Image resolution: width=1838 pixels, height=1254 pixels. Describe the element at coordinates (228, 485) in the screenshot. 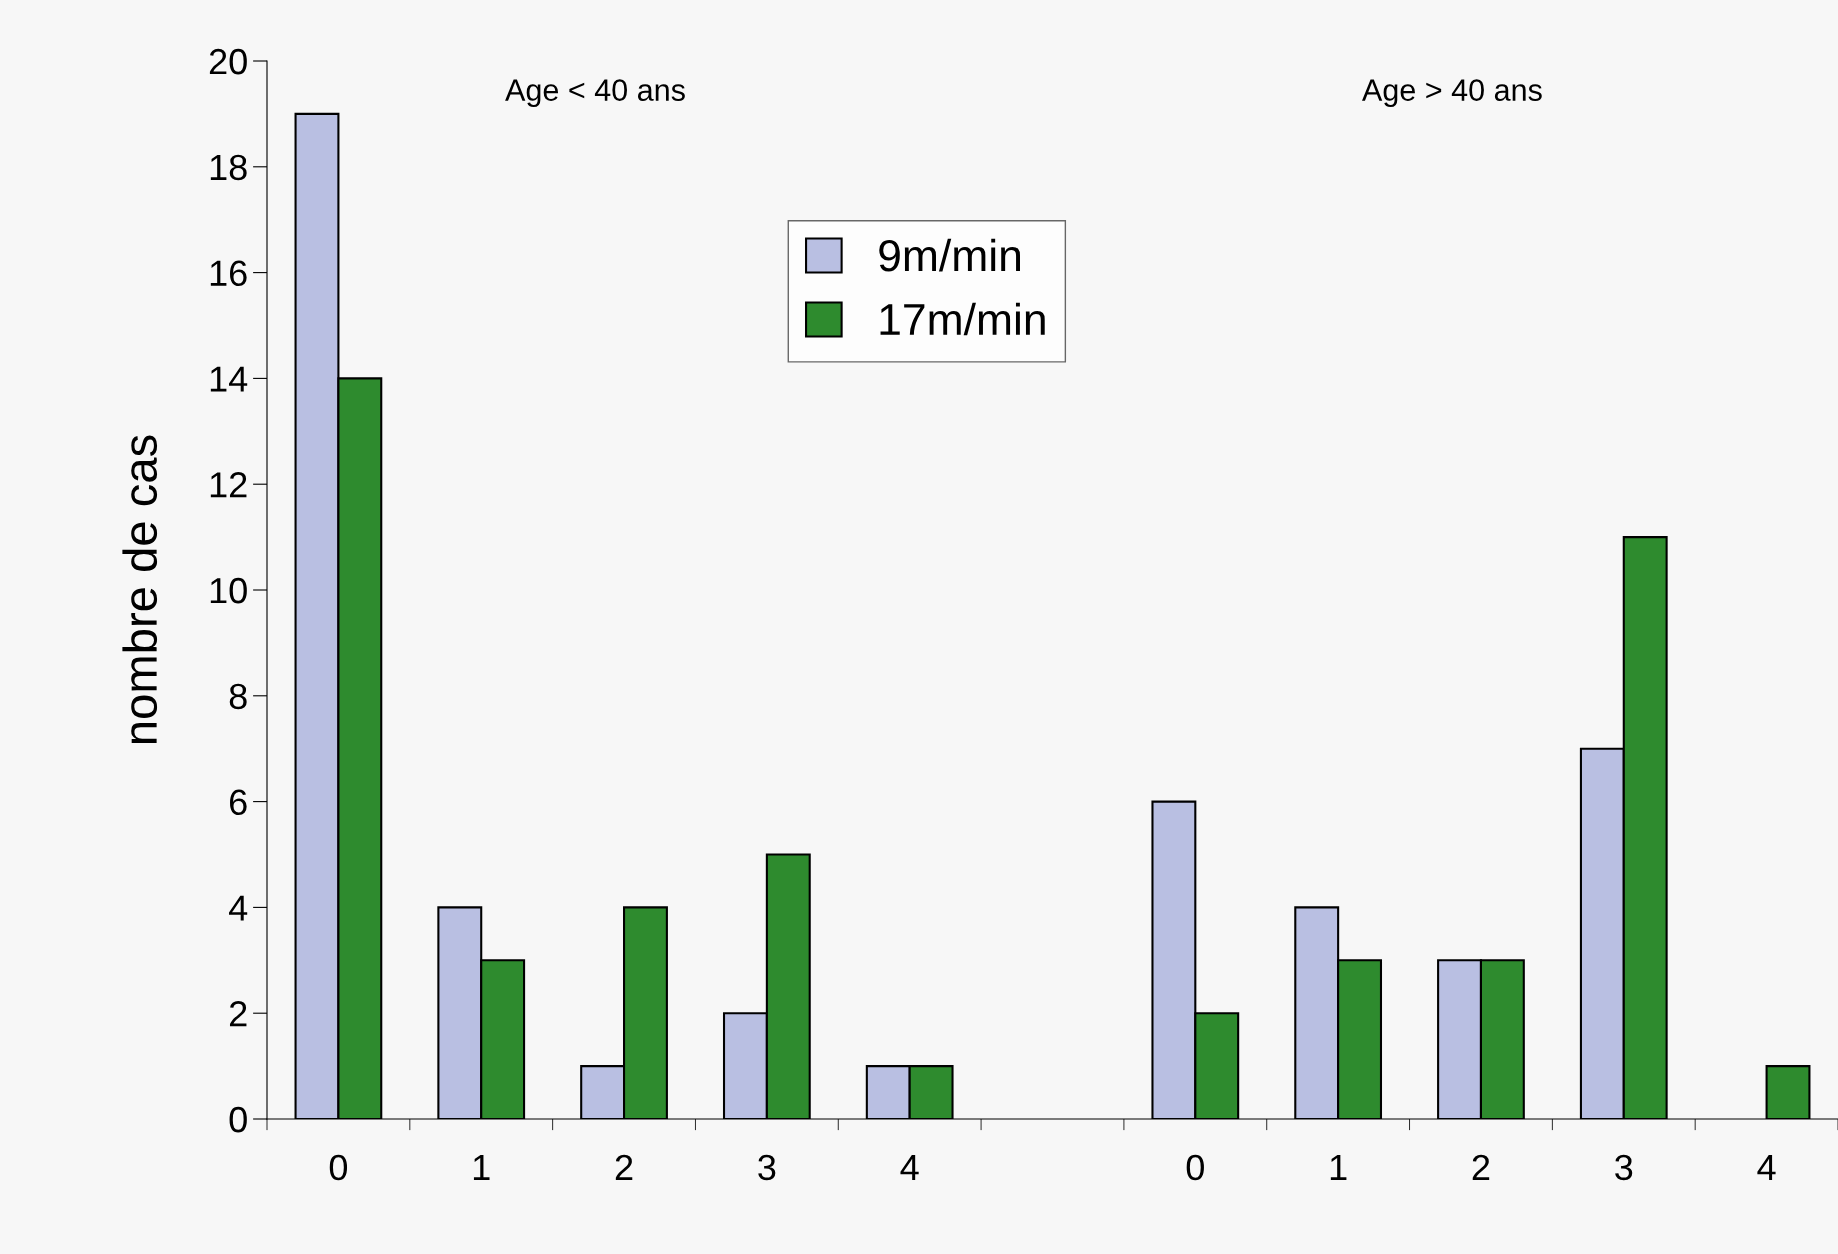

I see `y-tick-label: 12` at that location.